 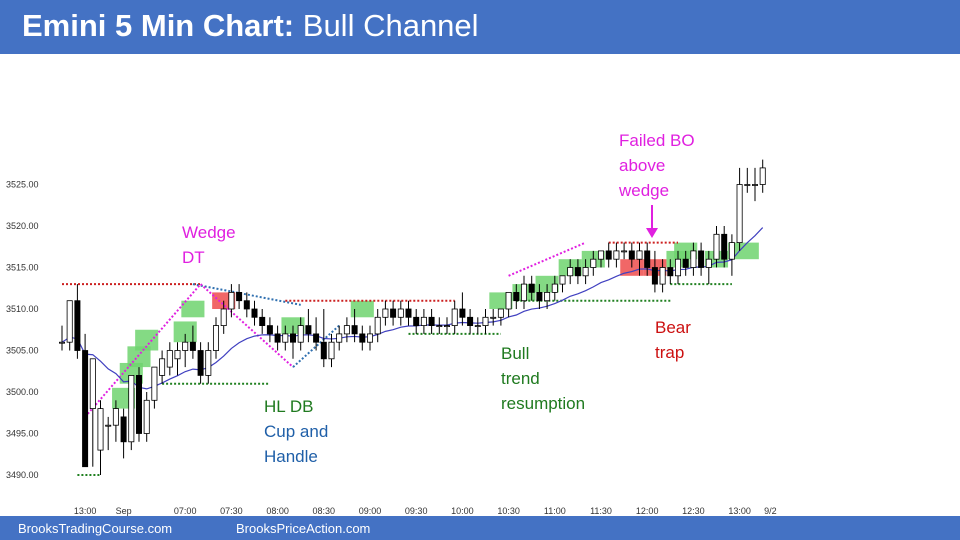 What do you see at coordinates (416, 511) in the screenshot?
I see `x-tick-label: 09:30` at bounding box center [416, 511].